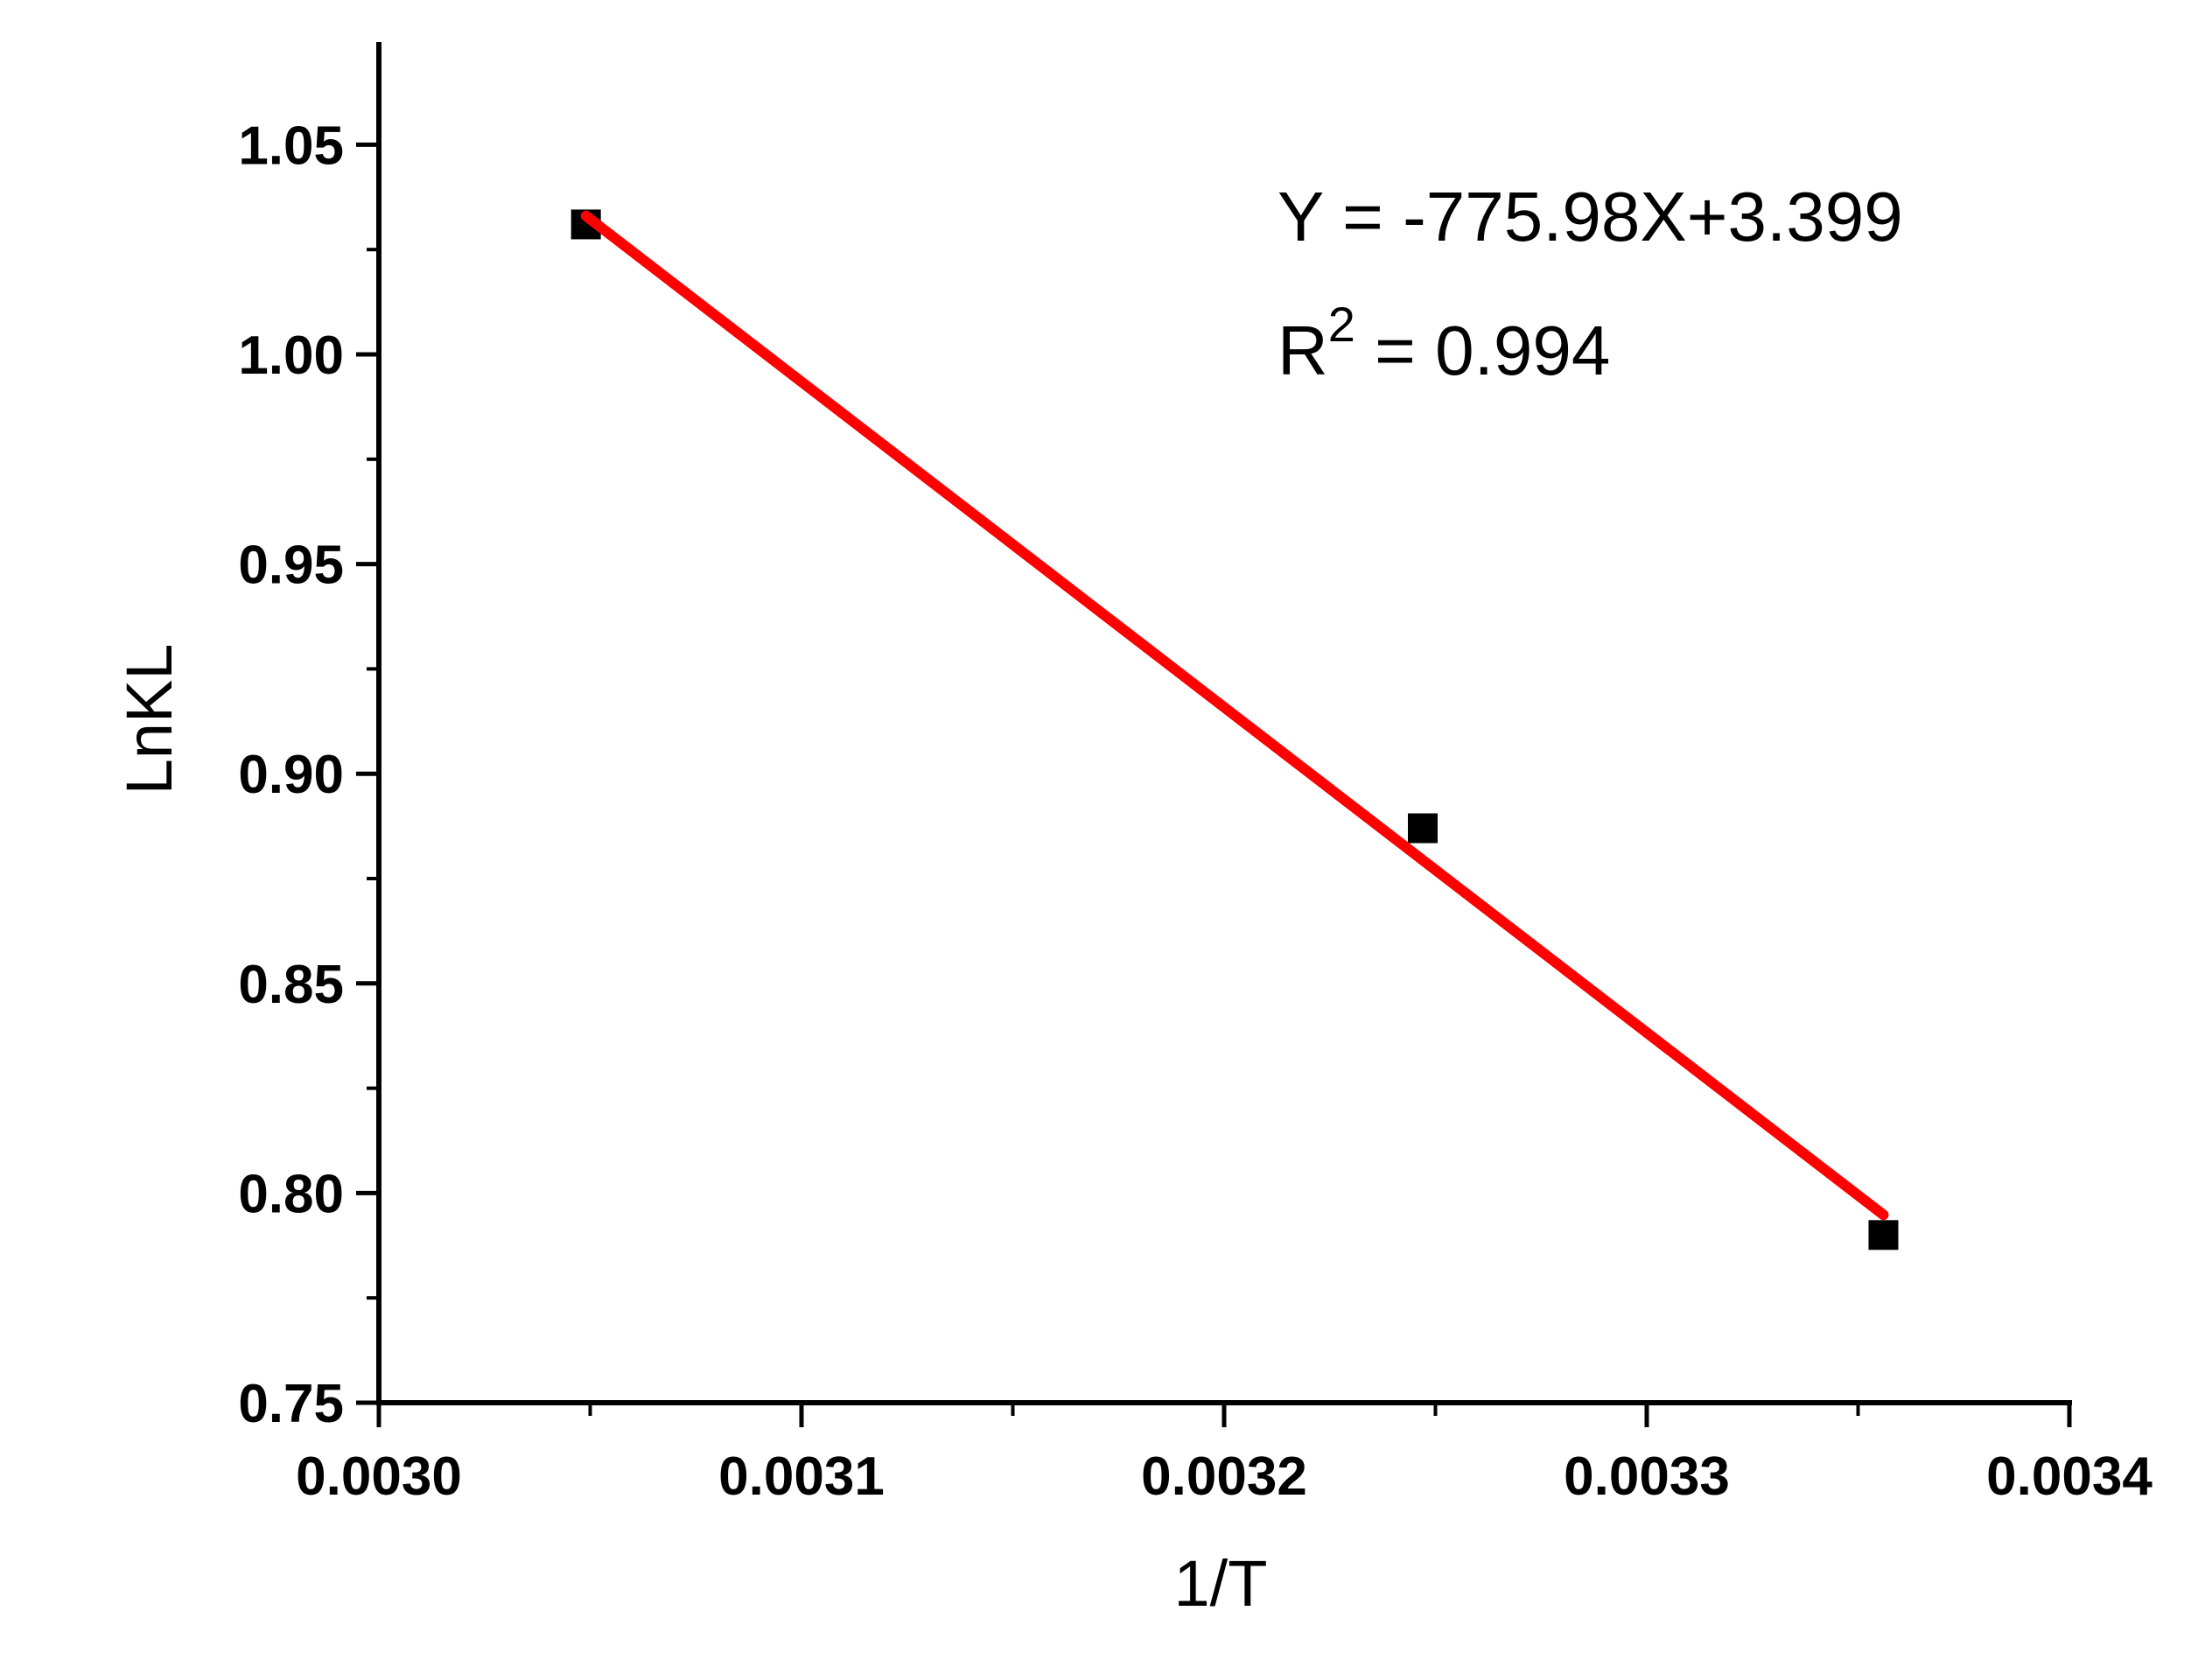 The height and width of the screenshot is (1674, 2212). Describe the element at coordinates (291, 566) in the screenshot. I see `y-tick-label: 0.95` at that location.